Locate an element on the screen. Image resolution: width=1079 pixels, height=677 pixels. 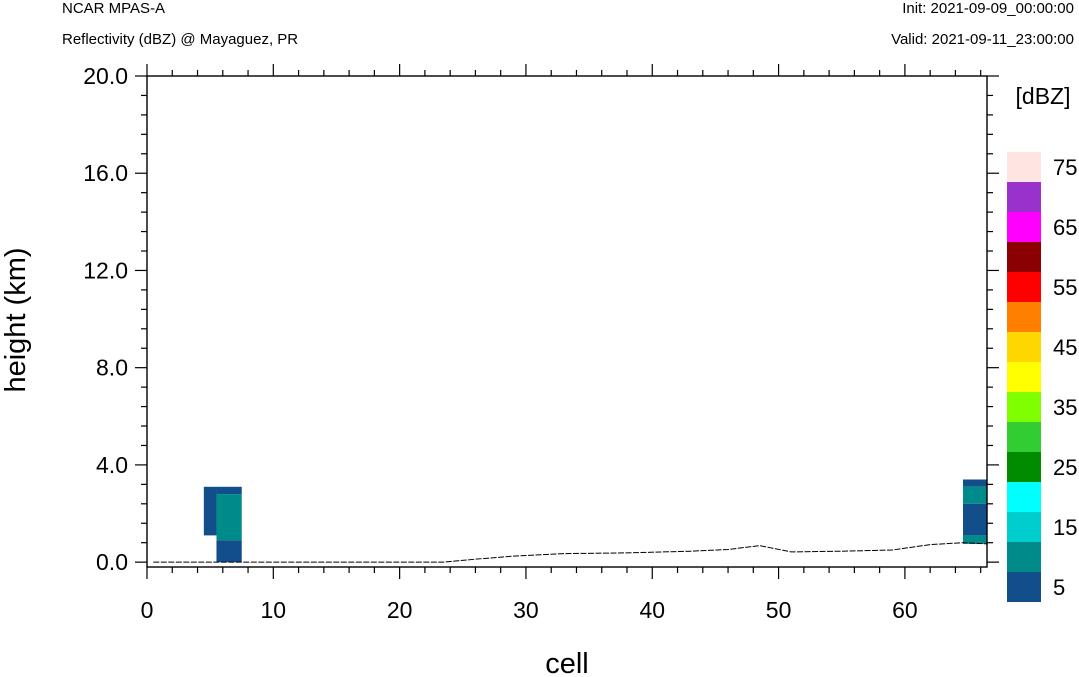
y-tick-label: 4.0 is located at coordinates (112, 465).